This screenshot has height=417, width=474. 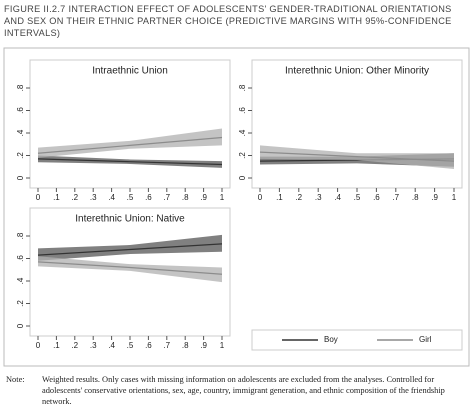 What do you see at coordinates (331, 339) in the screenshot?
I see `legend-label: Boy` at bounding box center [331, 339].